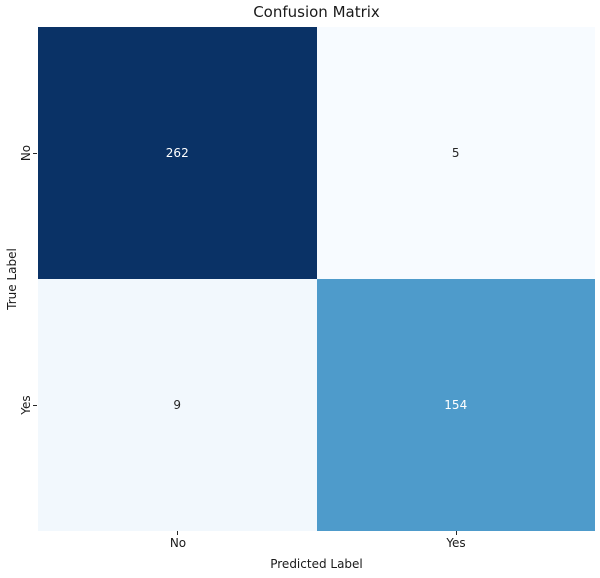  Describe the element at coordinates (456, 543) in the screenshot. I see `x-tick-label-yes: Yes` at that location.